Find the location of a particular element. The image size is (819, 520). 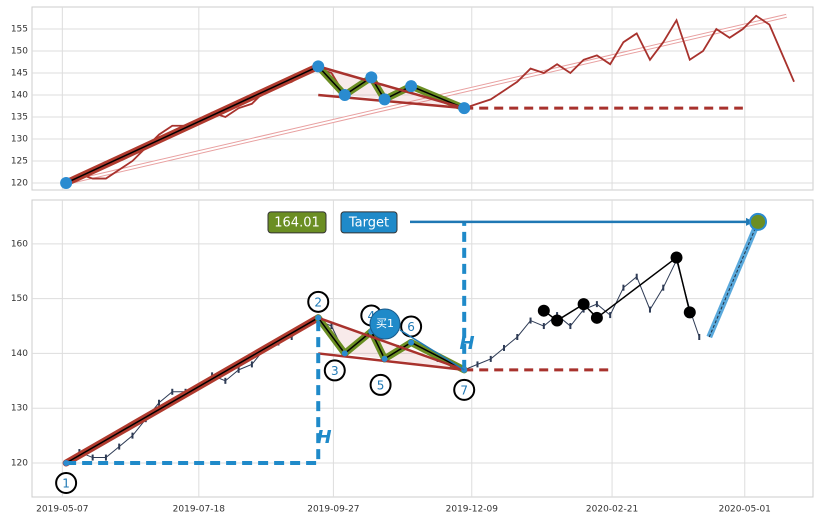

point-label: 2 is located at coordinates (318, 302).